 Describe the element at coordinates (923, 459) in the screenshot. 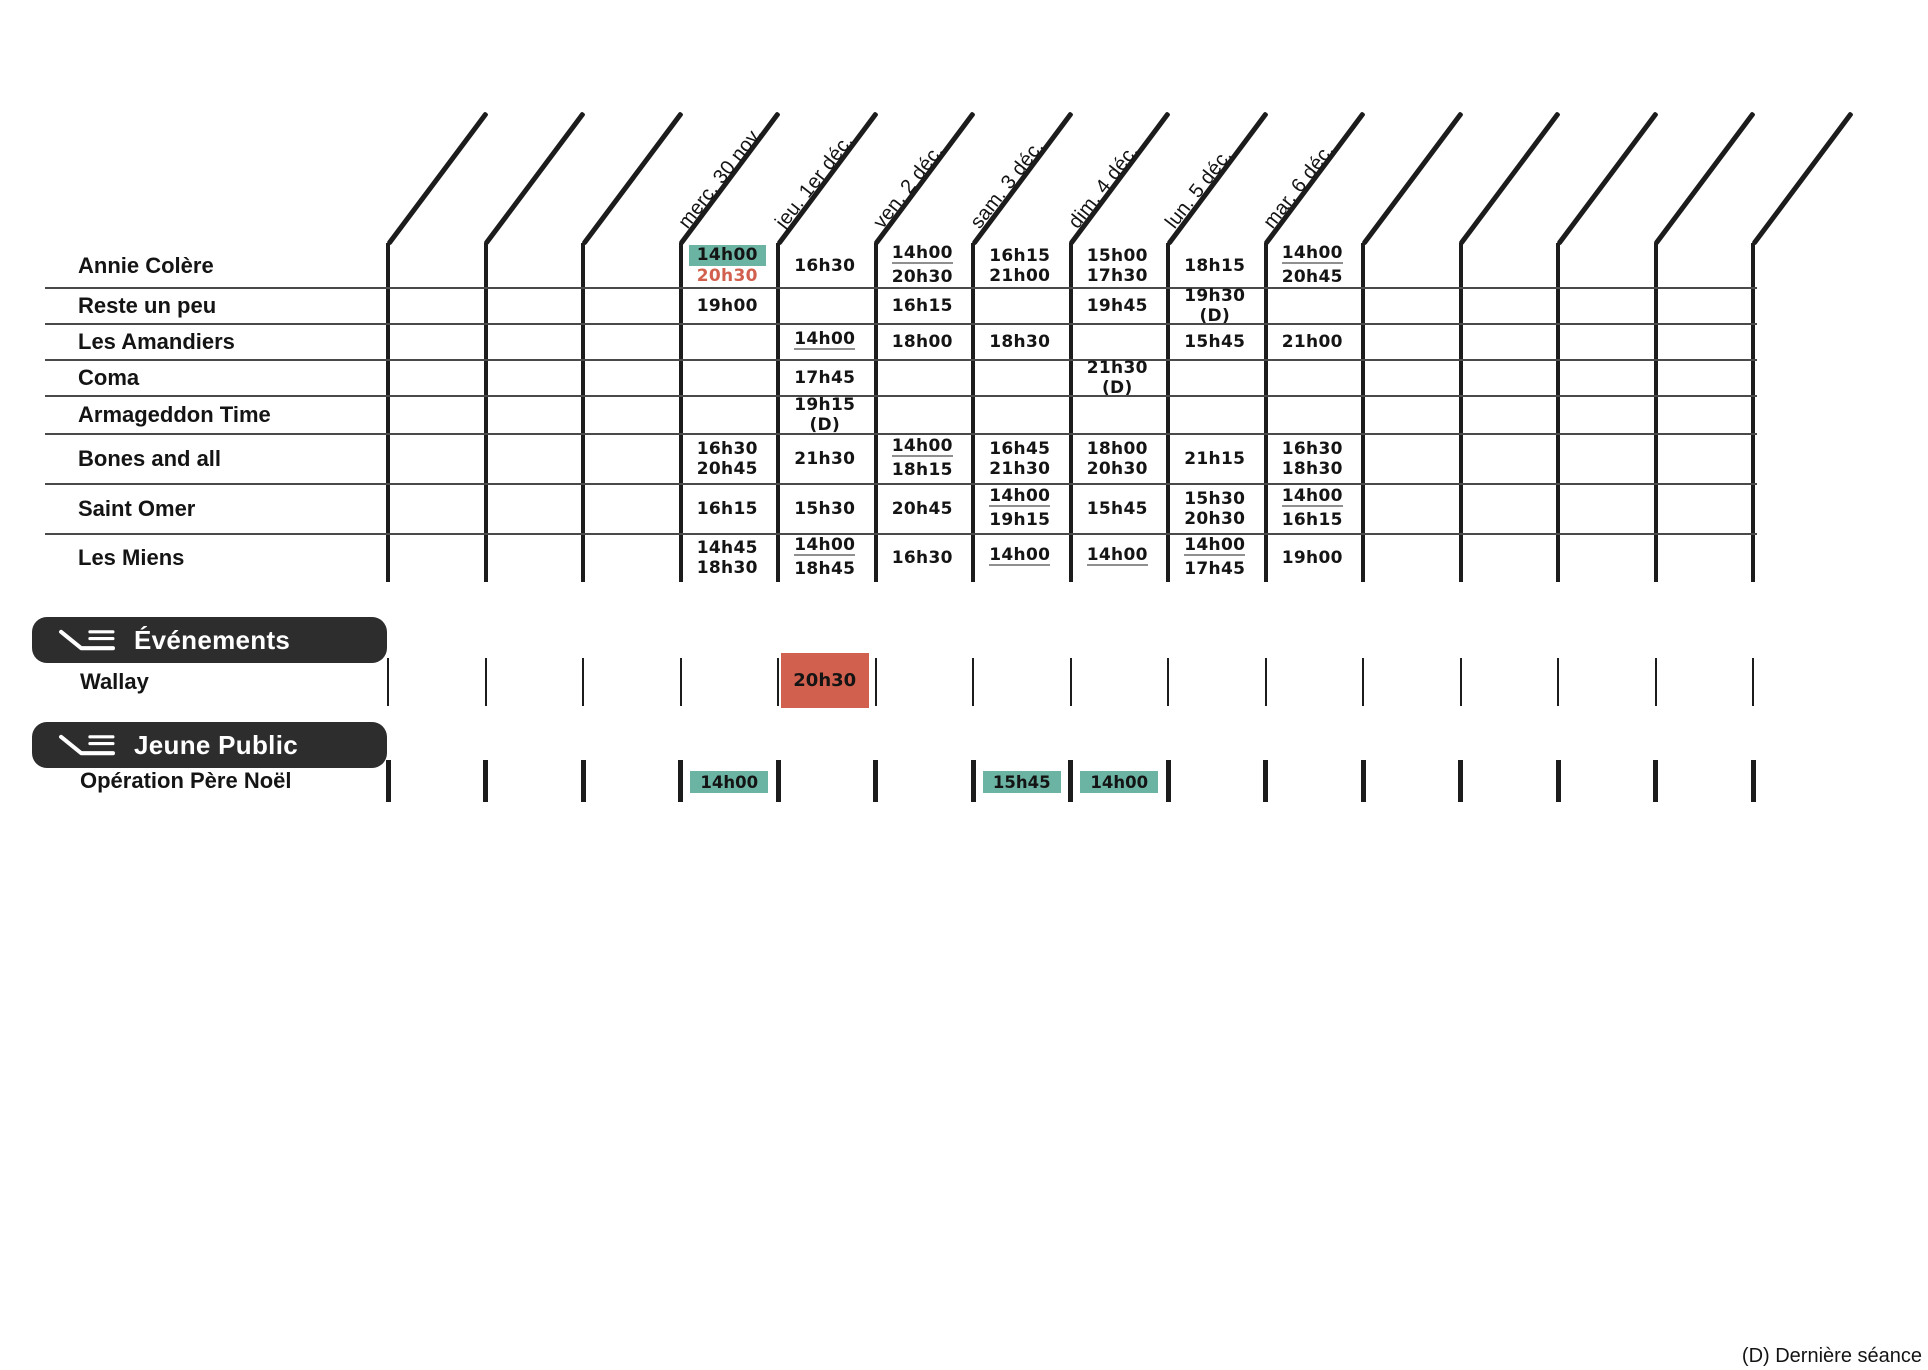

I see `schedule-cell: 14h00 18h15` at that location.